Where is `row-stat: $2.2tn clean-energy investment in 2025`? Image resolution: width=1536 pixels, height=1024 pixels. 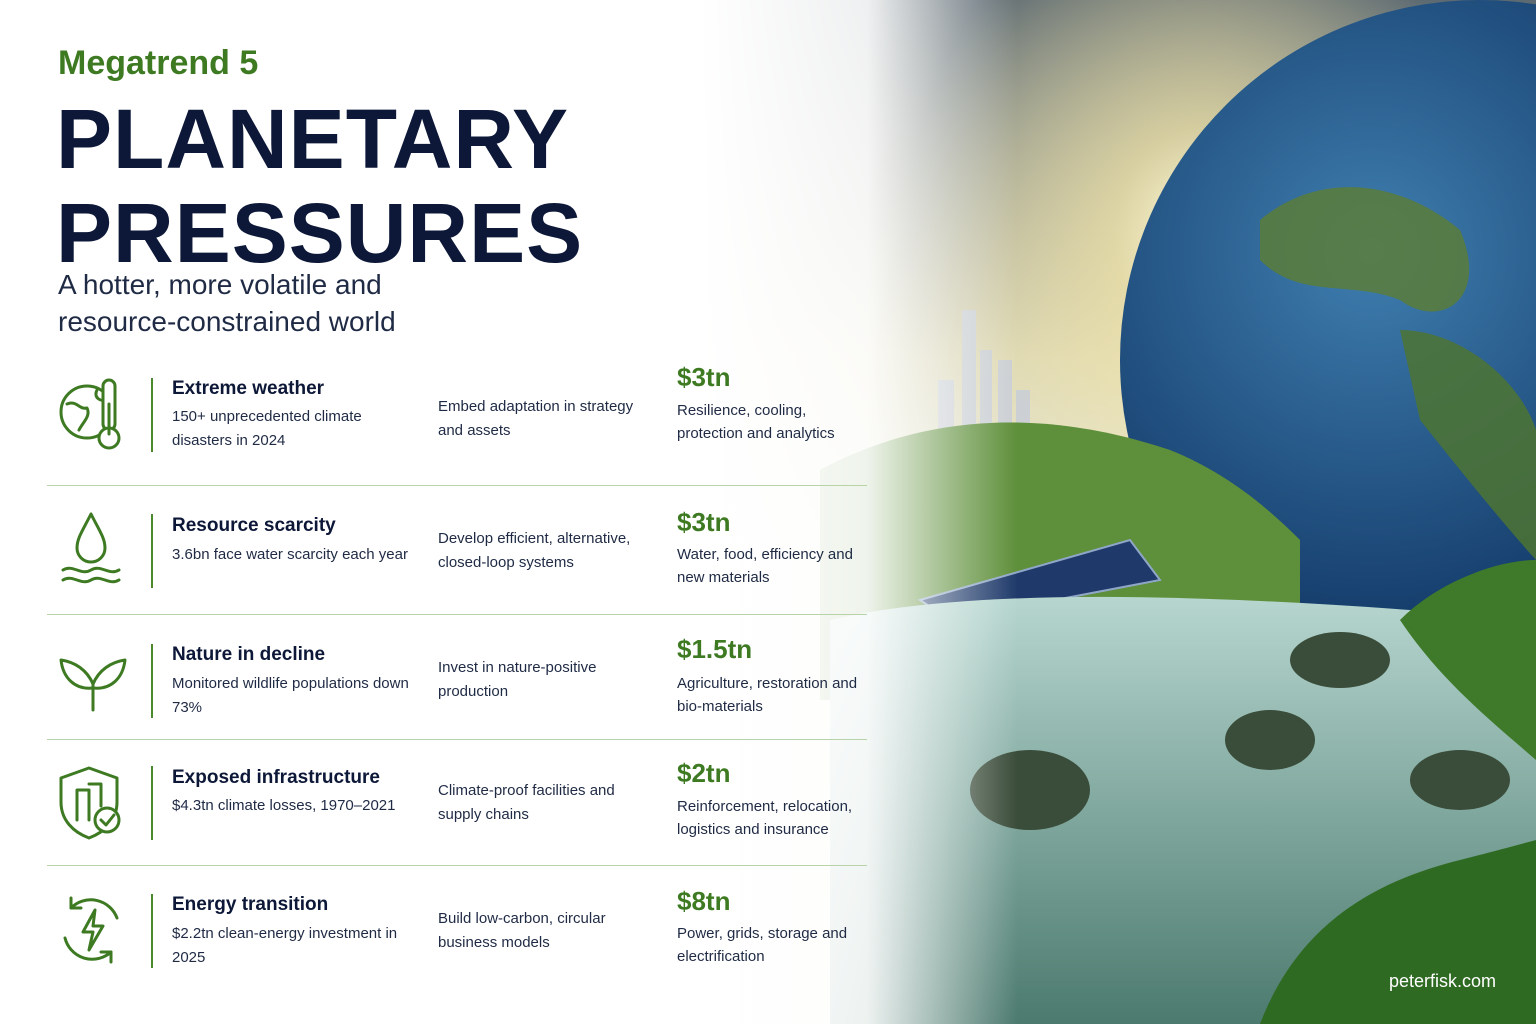 row-stat: $2.2tn clean-energy investment in 2025 is located at coordinates (285, 945).